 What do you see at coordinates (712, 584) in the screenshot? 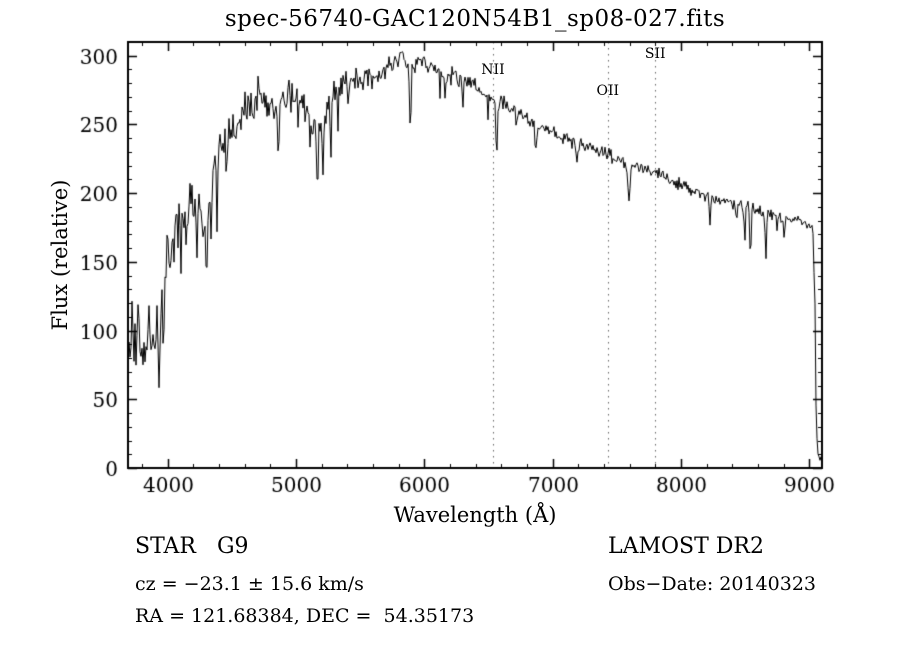
I see `obs-date: Obs−Date: 20140323` at bounding box center [712, 584].